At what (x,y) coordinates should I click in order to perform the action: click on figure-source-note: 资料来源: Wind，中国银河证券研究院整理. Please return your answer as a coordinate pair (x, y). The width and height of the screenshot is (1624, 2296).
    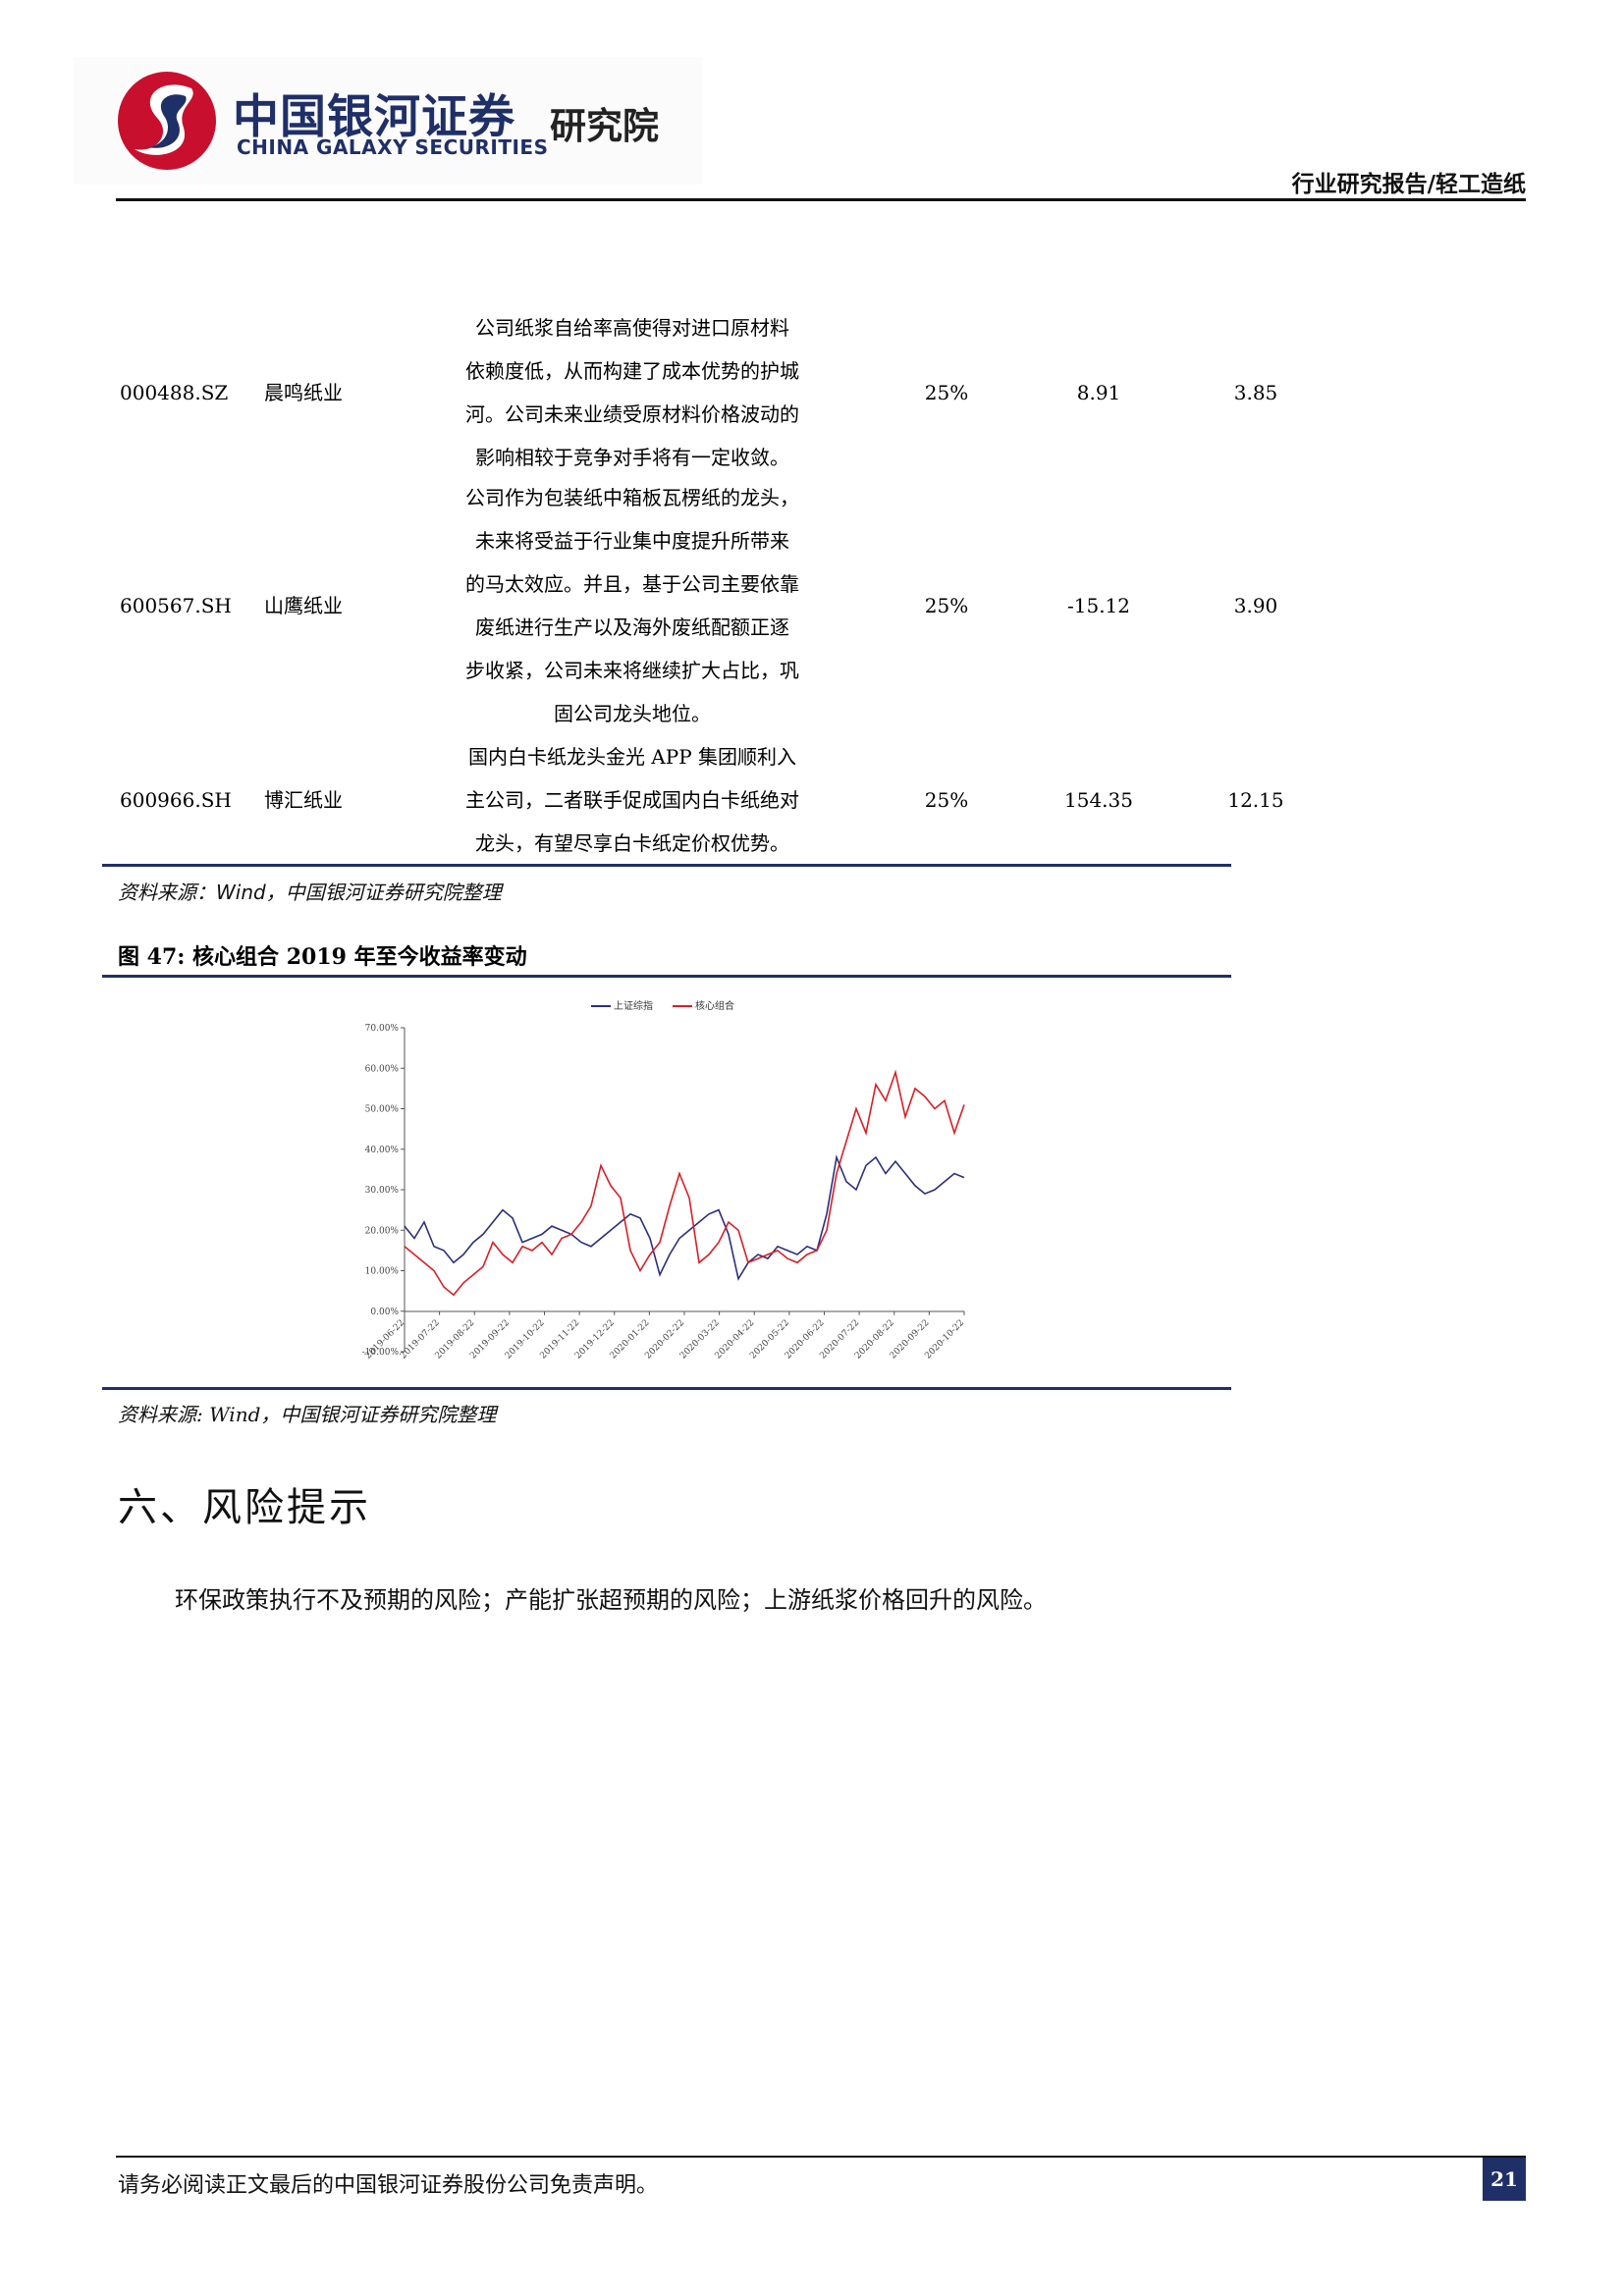
    Looking at the image, I should click on (307, 1414).